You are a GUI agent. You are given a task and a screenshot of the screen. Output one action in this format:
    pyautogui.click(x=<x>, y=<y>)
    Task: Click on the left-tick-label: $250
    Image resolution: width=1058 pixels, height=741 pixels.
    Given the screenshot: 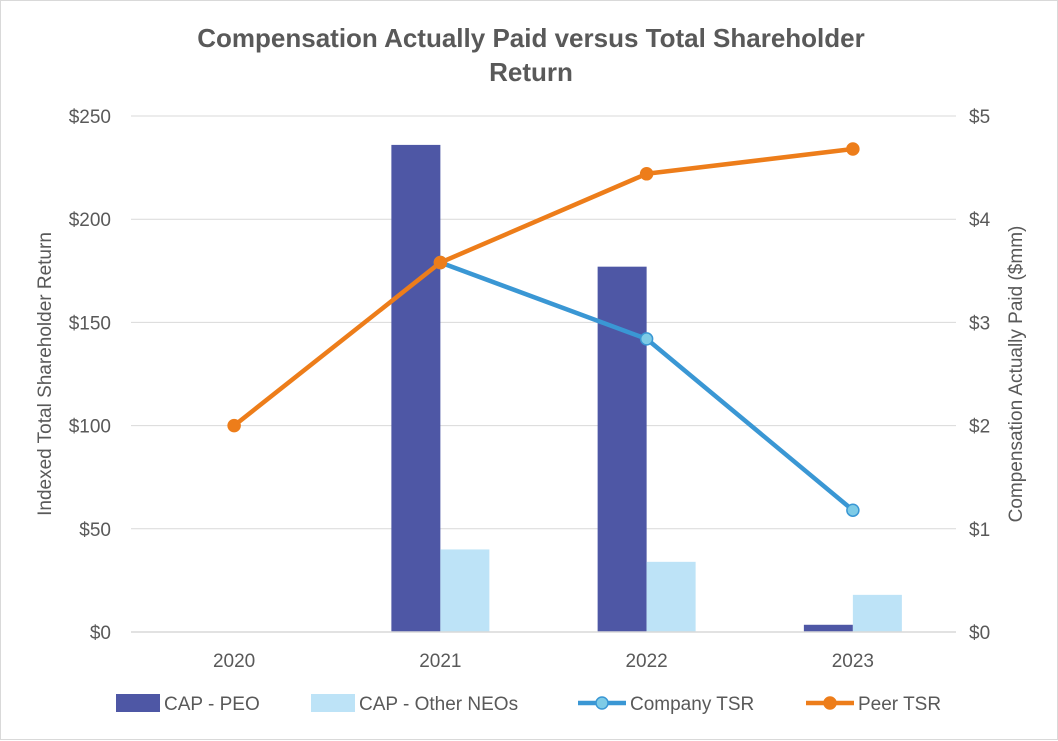 What is the action you would take?
    pyautogui.click(x=90, y=117)
    